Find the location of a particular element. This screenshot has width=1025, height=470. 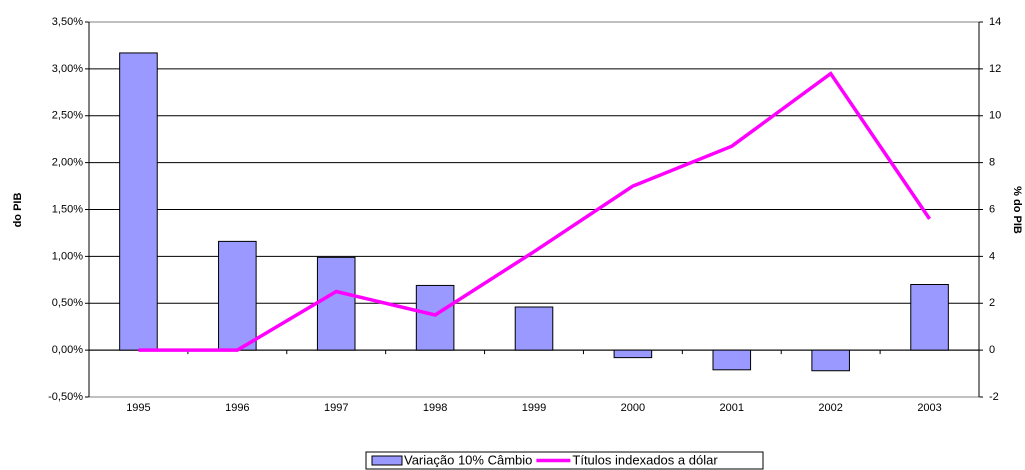

legend-label: Variação 10% Câmbio is located at coordinates (468, 459).